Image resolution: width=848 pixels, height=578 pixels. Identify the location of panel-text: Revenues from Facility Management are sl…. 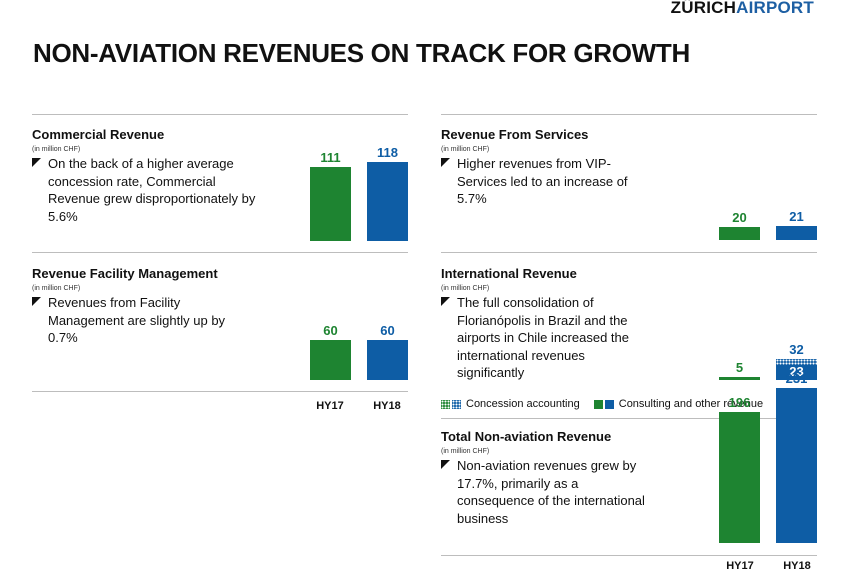
(142, 320).